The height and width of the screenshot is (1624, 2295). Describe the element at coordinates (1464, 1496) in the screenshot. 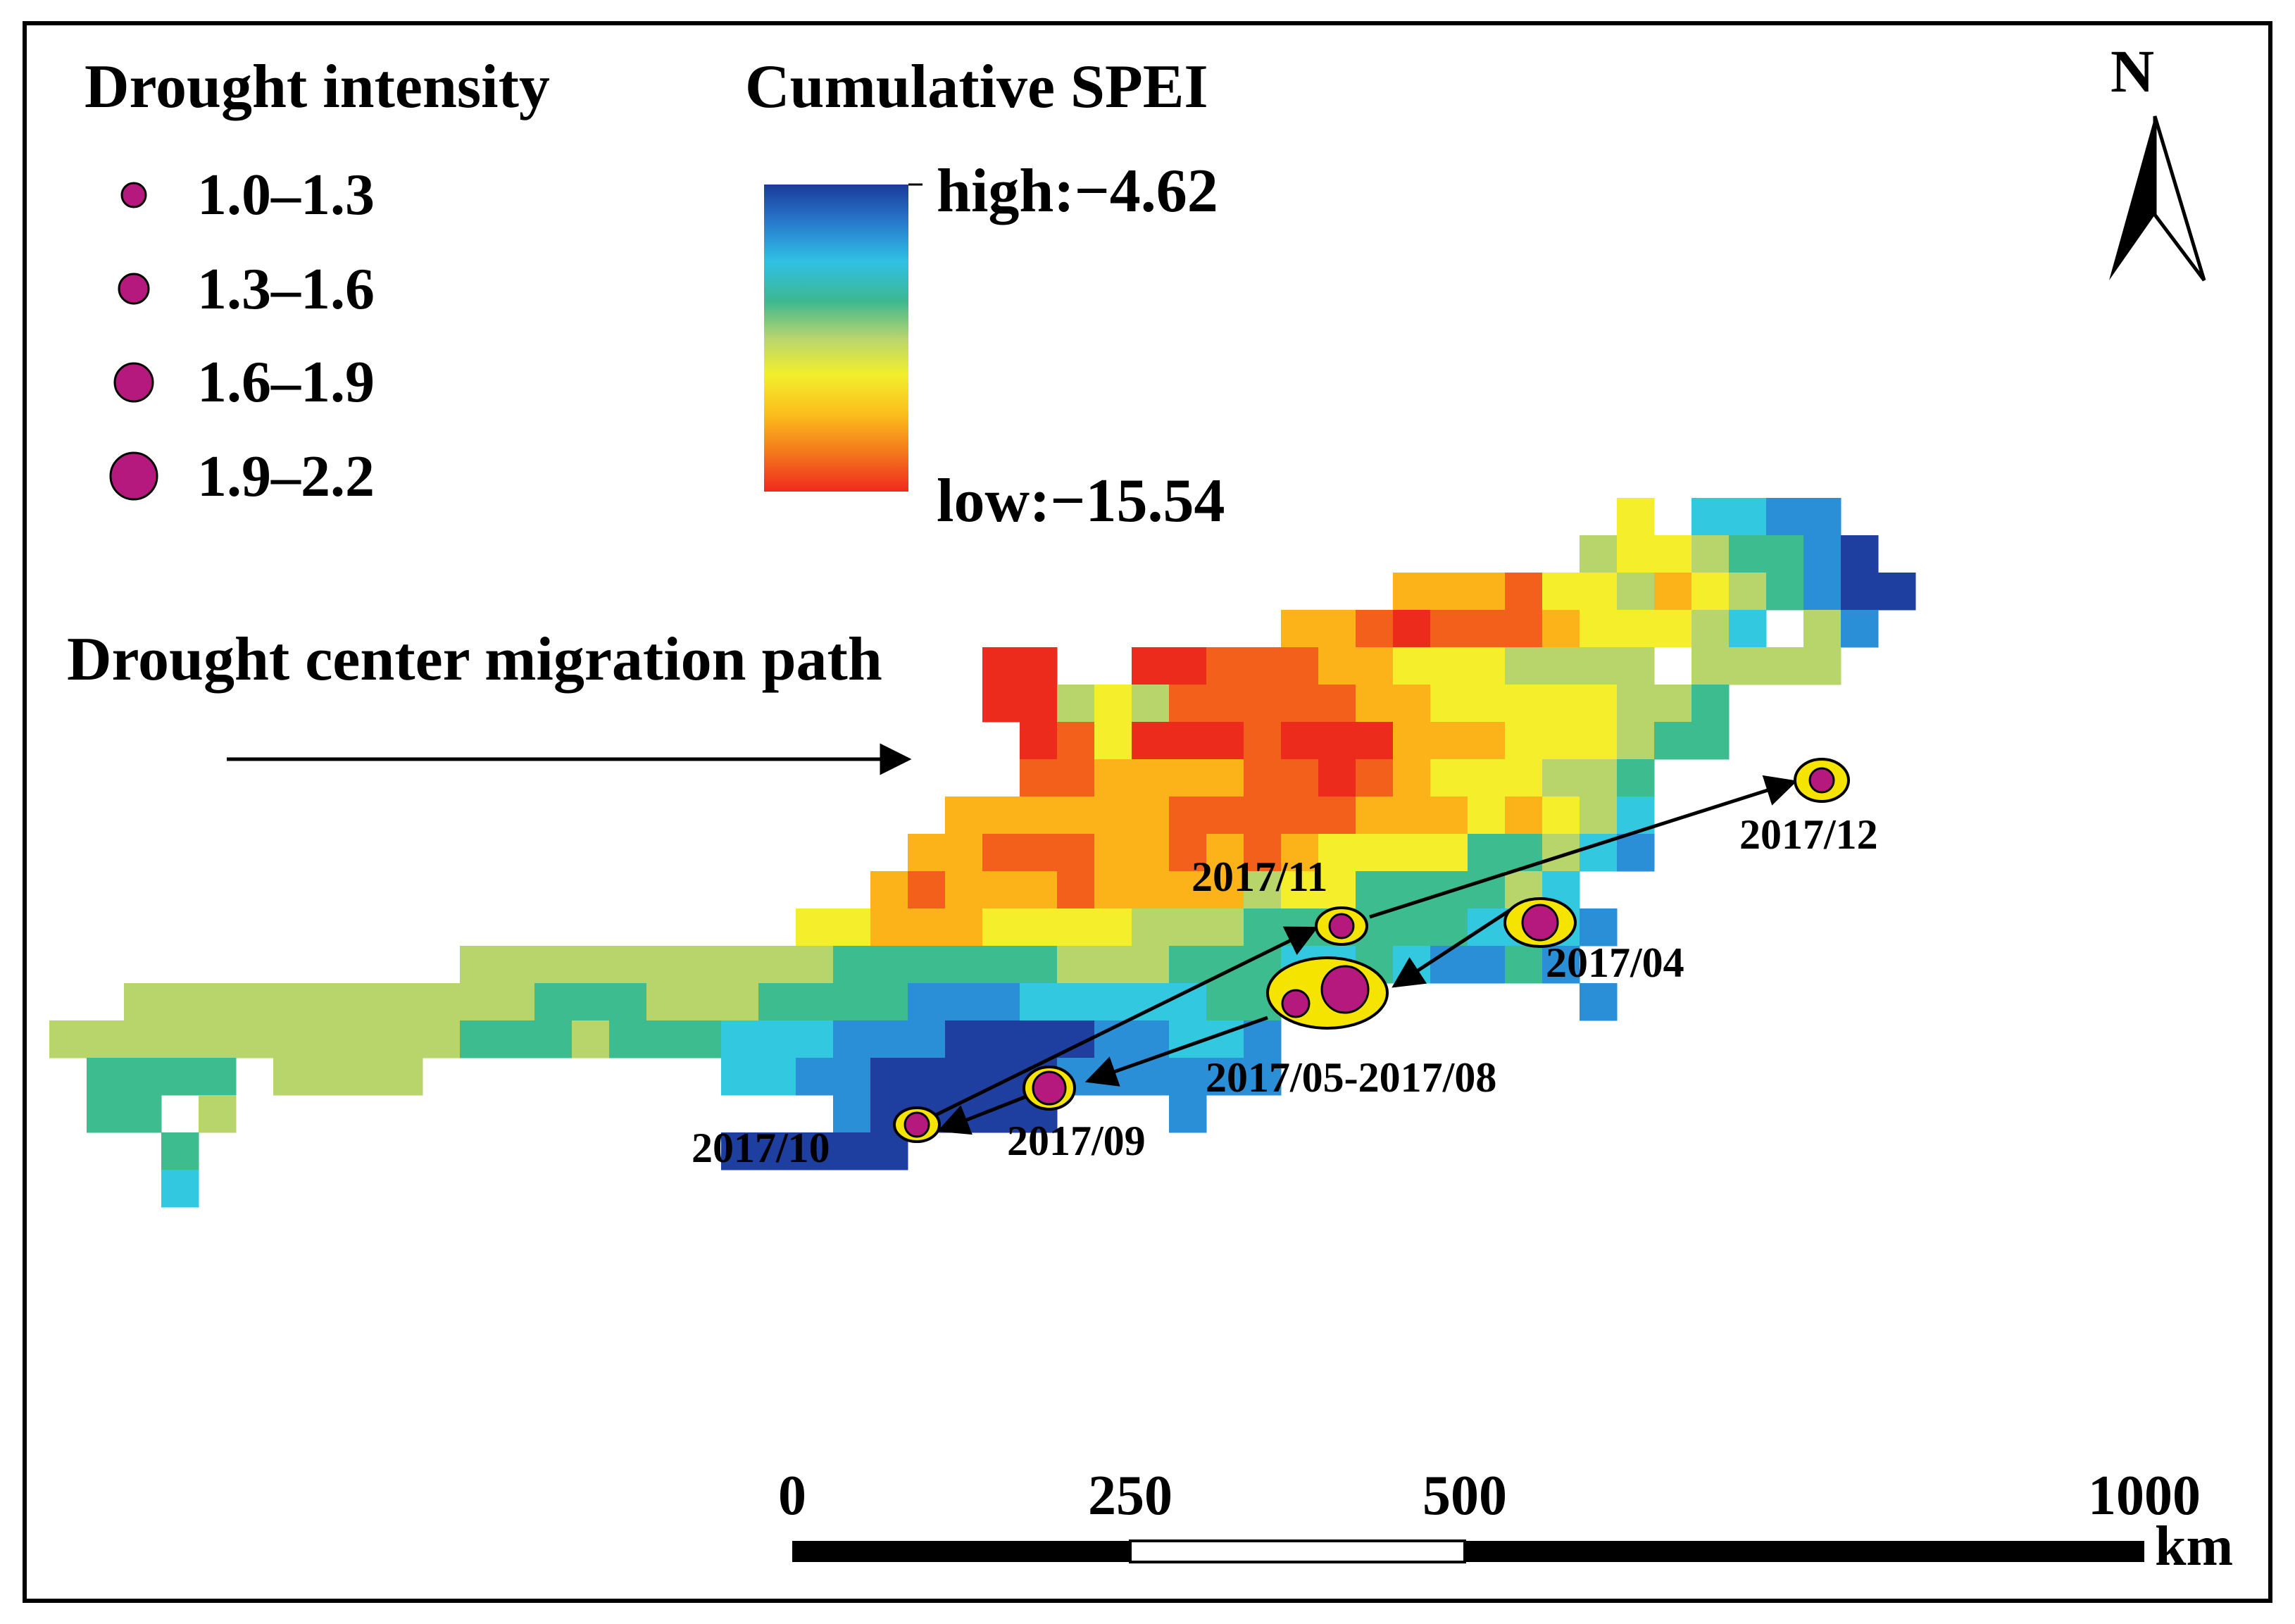

I see `scale-tick-500: 500` at that location.